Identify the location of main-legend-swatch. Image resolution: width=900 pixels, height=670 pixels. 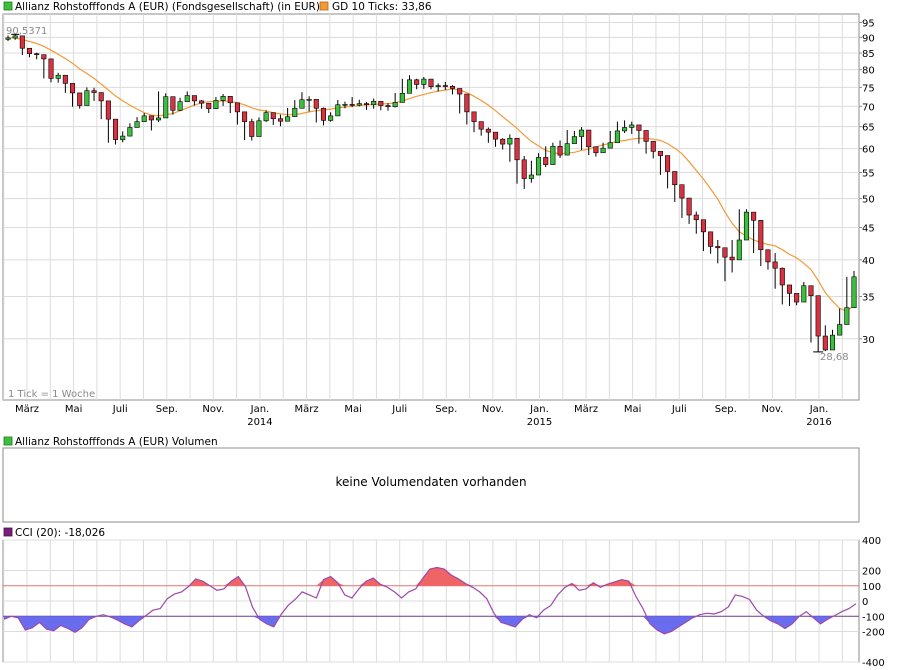
(8, 6).